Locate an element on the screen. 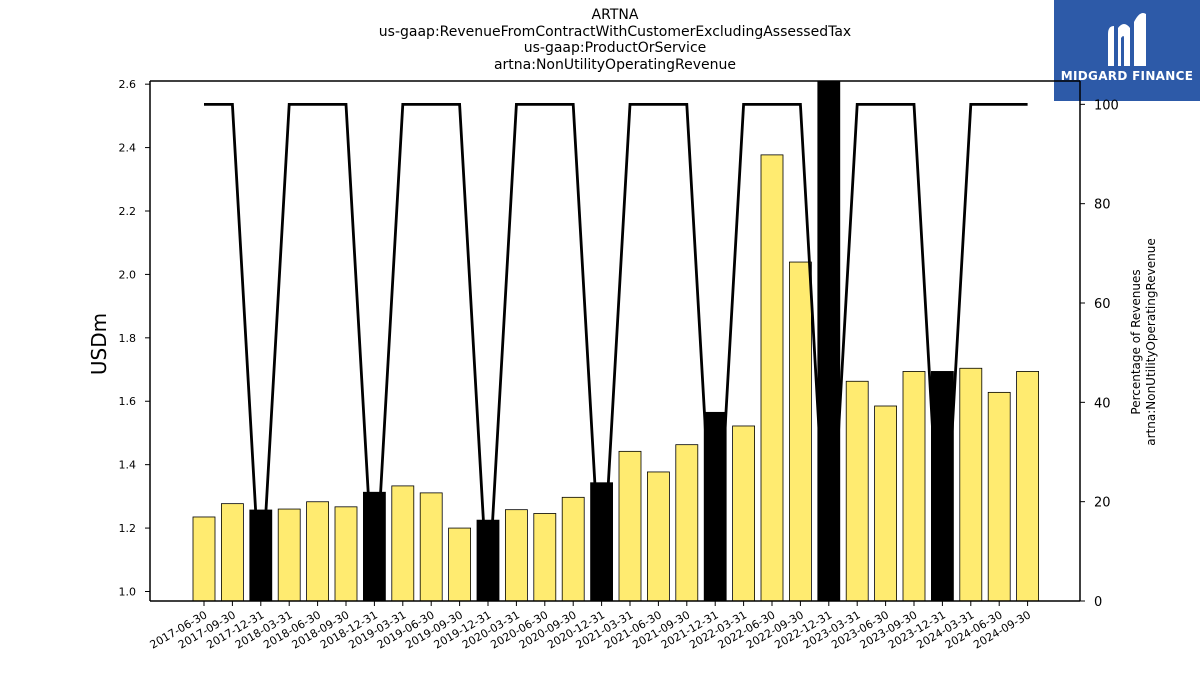 The height and width of the screenshot is (675, 1200). chart-title-line-4: artna:NonUtilityOperatingRevenue is located at coordinates (615, 65).